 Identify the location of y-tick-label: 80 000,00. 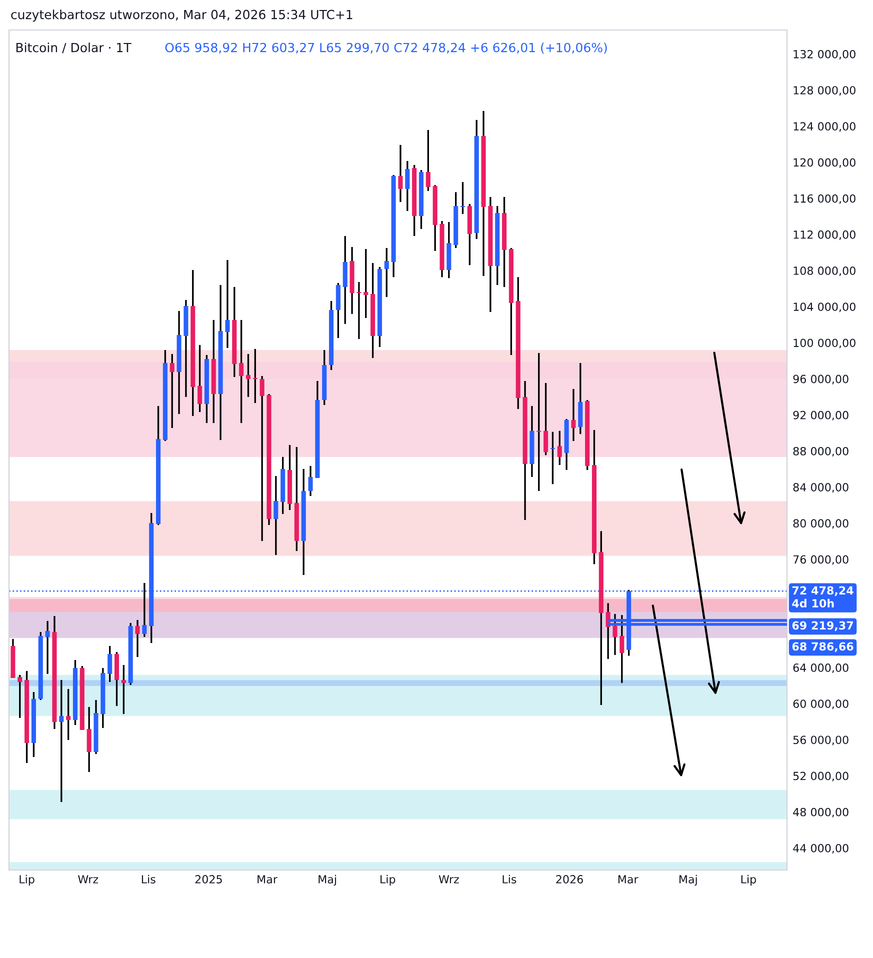
(820, 524).